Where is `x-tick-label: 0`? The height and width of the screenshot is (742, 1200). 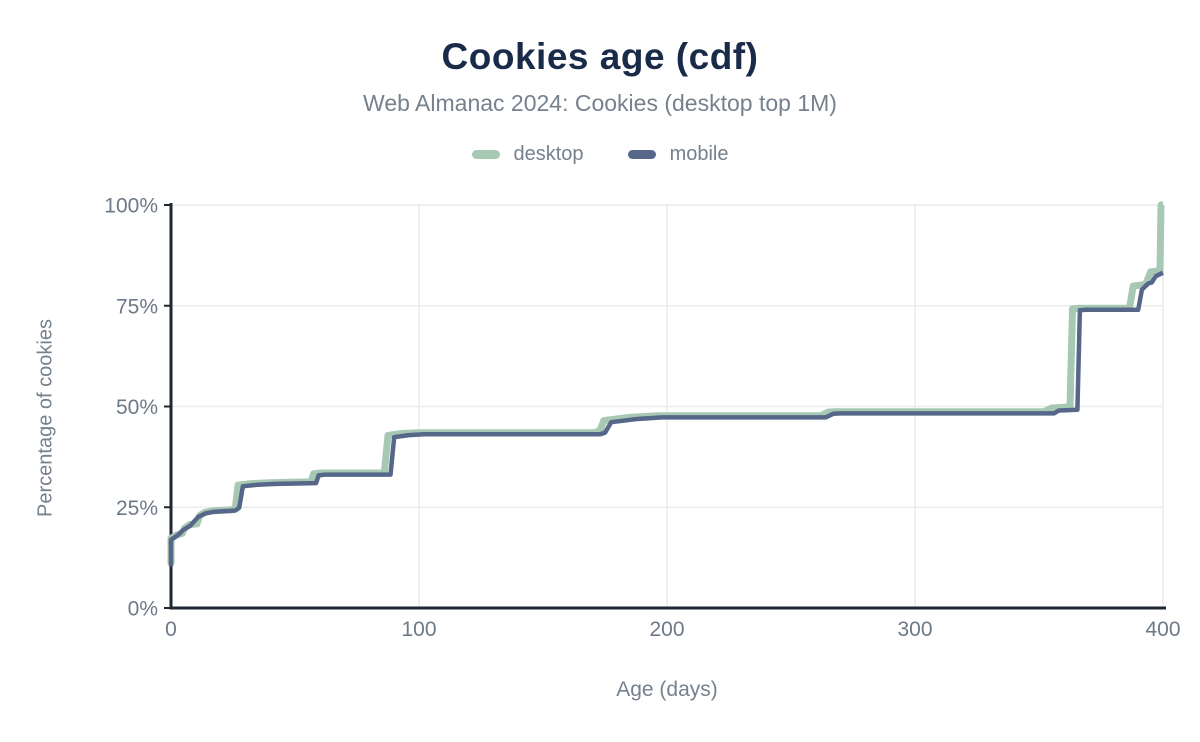 x-tick-label: 0 is located at coordinates (171, 629).